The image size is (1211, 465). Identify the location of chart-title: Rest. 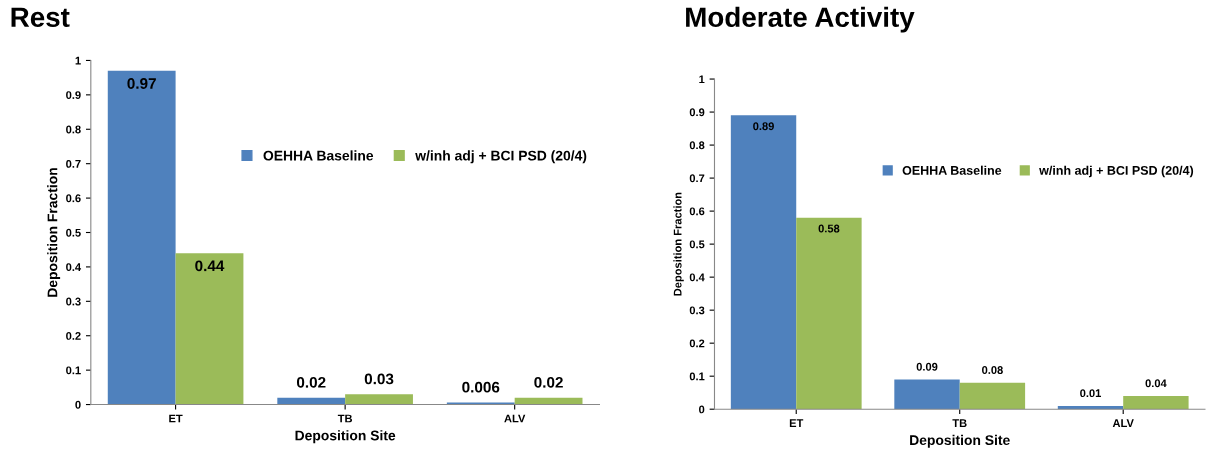
(40, 17).